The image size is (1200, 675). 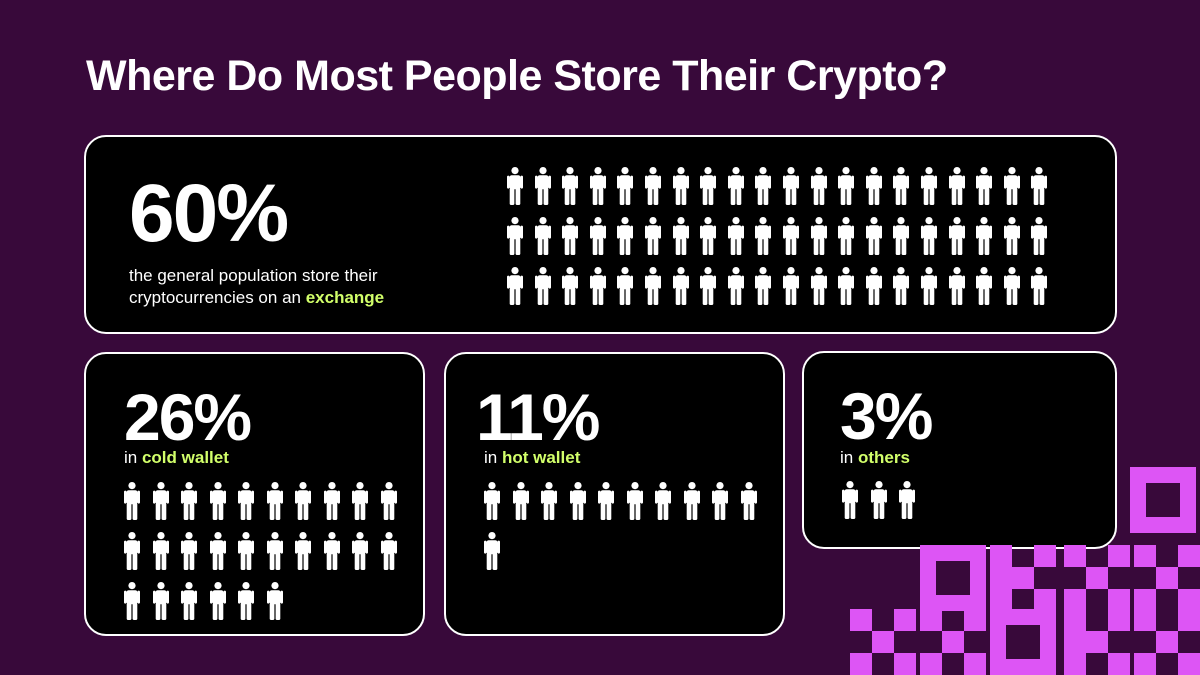 I want to click on exchange-description-line1: the general population store their, so click(x=253, y=275).